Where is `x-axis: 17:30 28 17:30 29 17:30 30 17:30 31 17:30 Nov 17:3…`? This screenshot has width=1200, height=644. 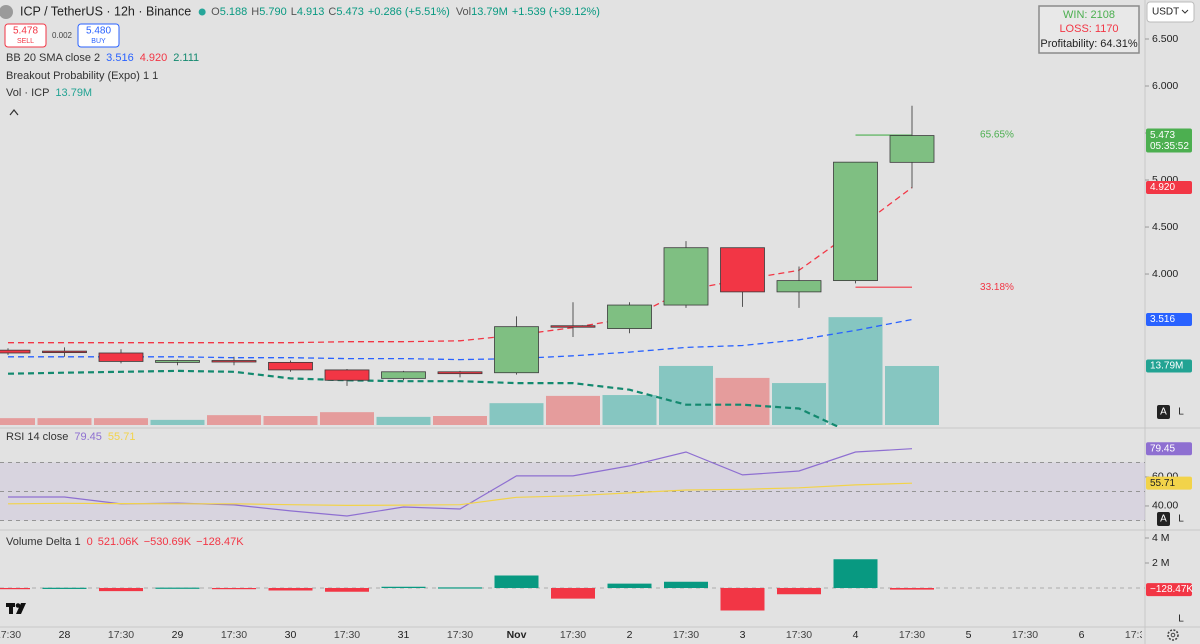 x-axis: 17:30 28 17:30 29 17:30 30 17:30 31 17:30 Nov 17:3… is located at coordinates (575, 635).